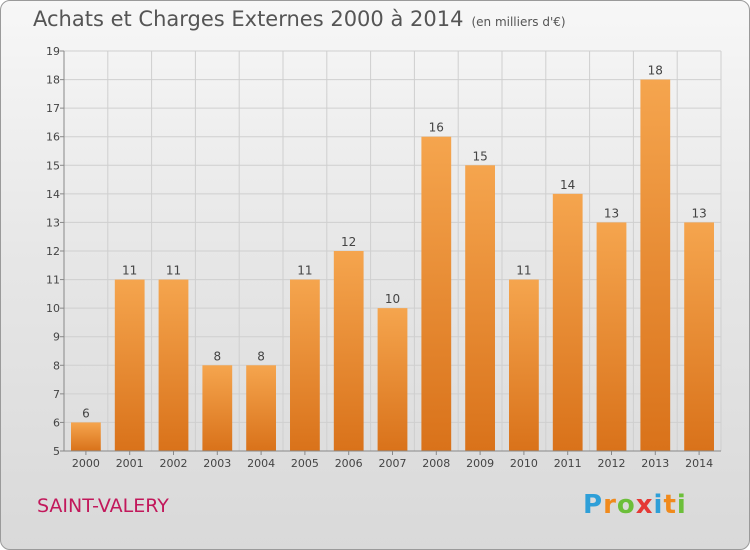 The height and width of the screenshot is (550, 750). Describe the element at coordinates (53, 51) in the screenshot. I see `y-tick-label: 19` at that location.